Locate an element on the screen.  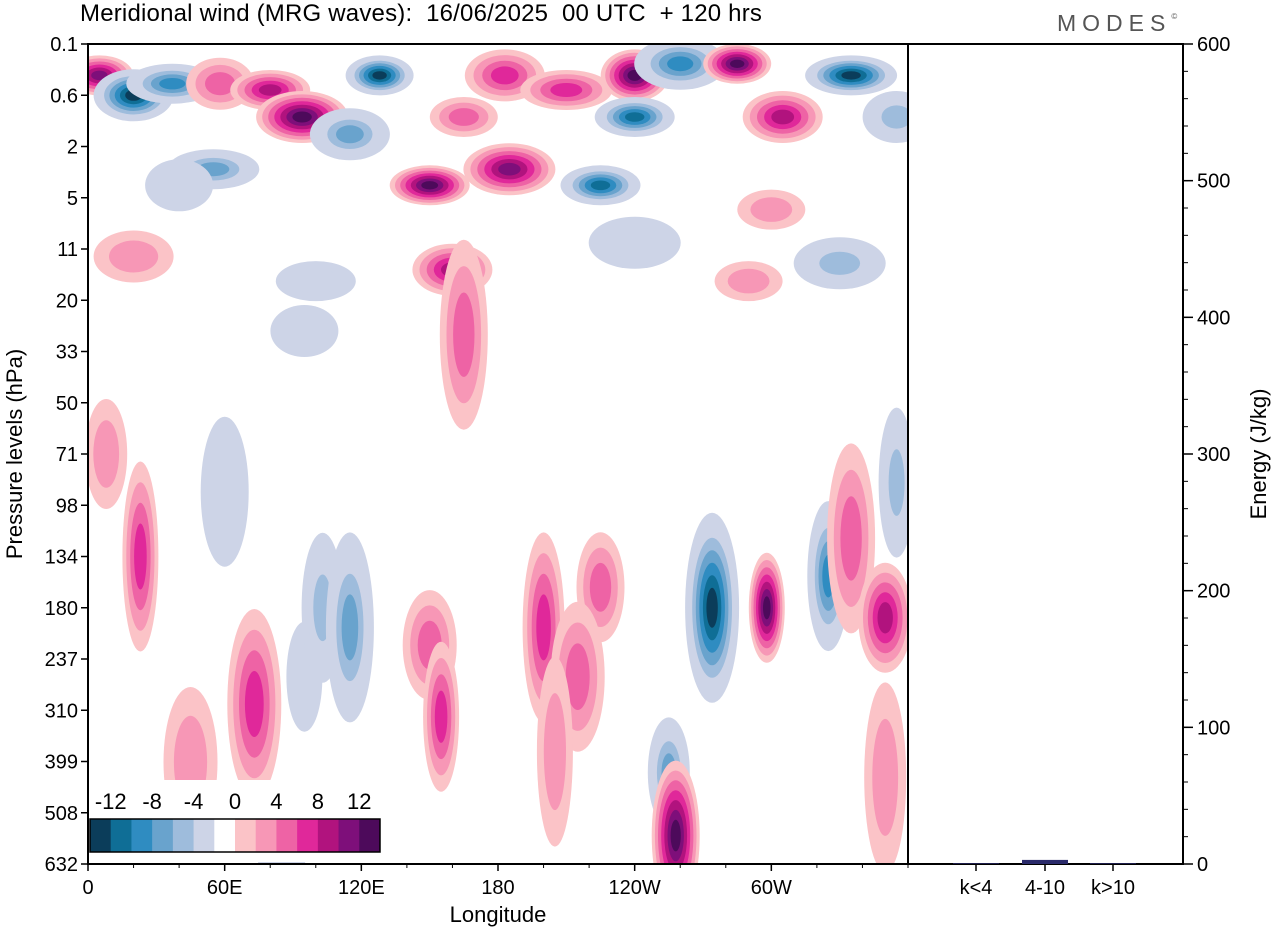
energy-y-tick-label: 100 is located at coordinates (1213, 728).